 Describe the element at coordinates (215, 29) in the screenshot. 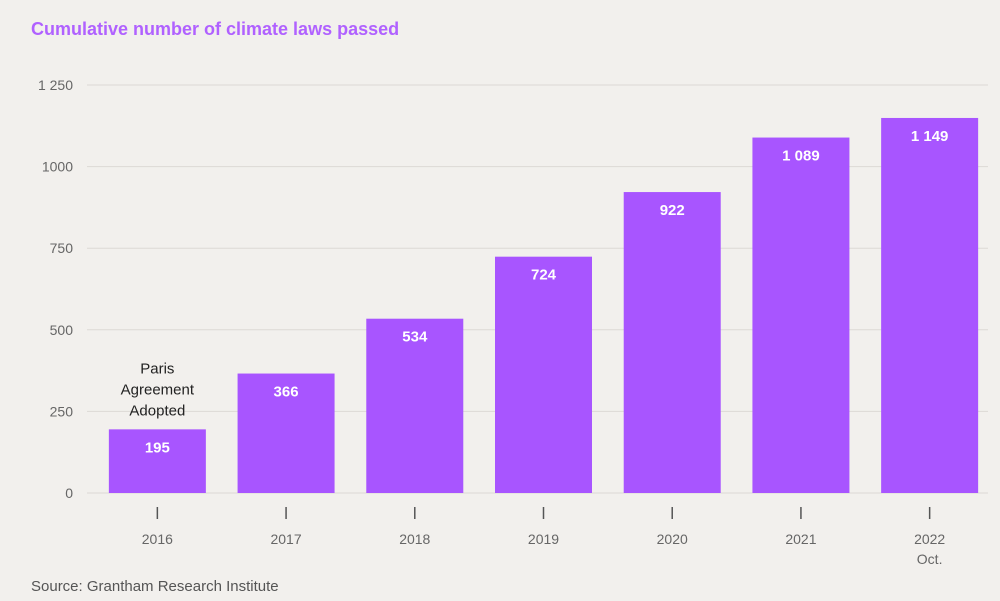

I see `chart-title: Cumulative number of climate laws passed` at that location.